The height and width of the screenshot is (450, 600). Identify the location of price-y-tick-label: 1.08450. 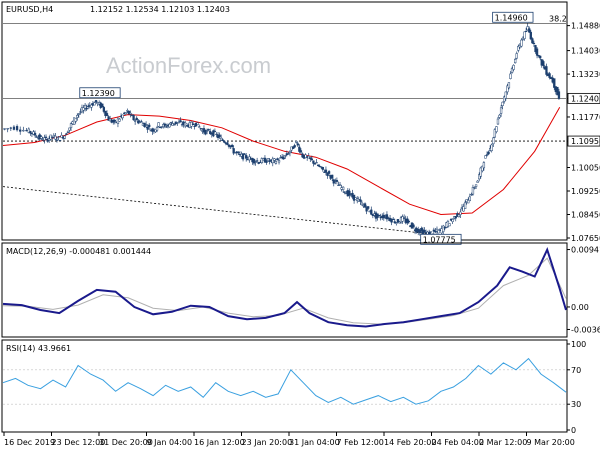
(585, 215).